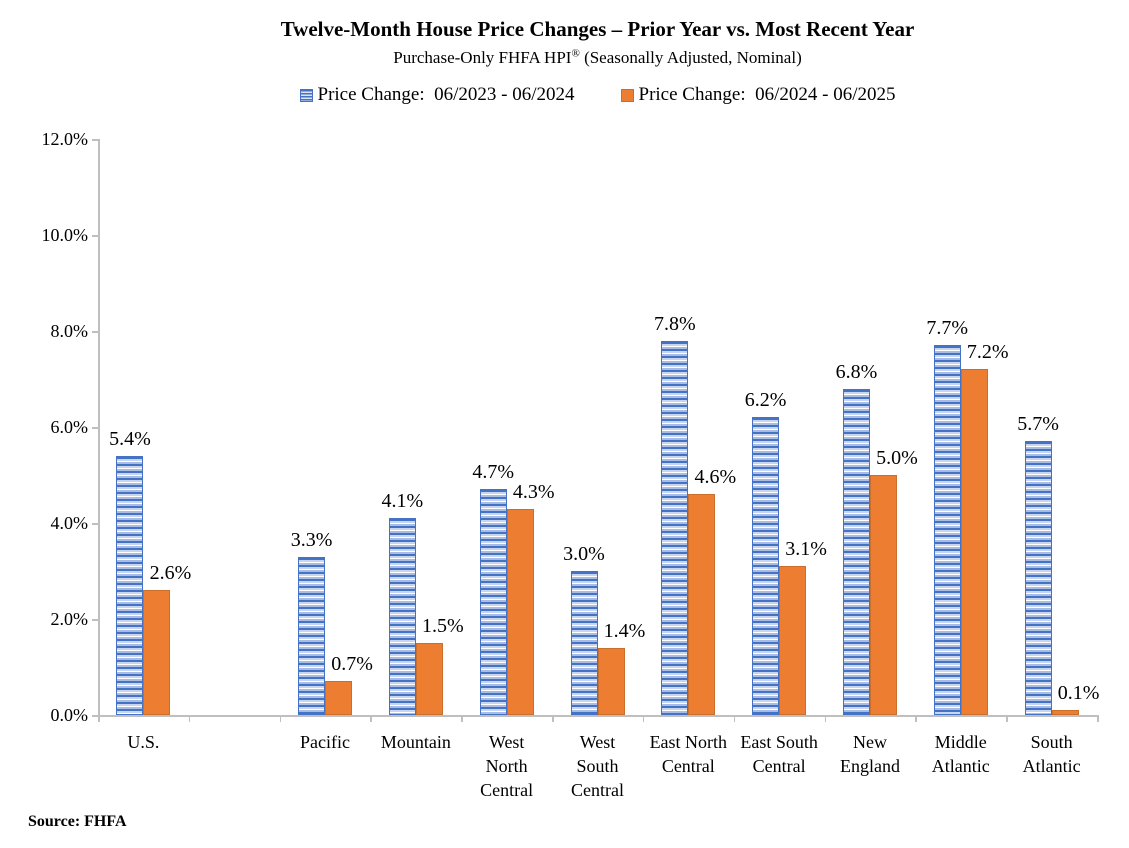 This screenshot has height=848, width=1129. Describe the element at coordinates (674, 323) in the screenshot. I see `bar-value-label: 7.8%` at that location.